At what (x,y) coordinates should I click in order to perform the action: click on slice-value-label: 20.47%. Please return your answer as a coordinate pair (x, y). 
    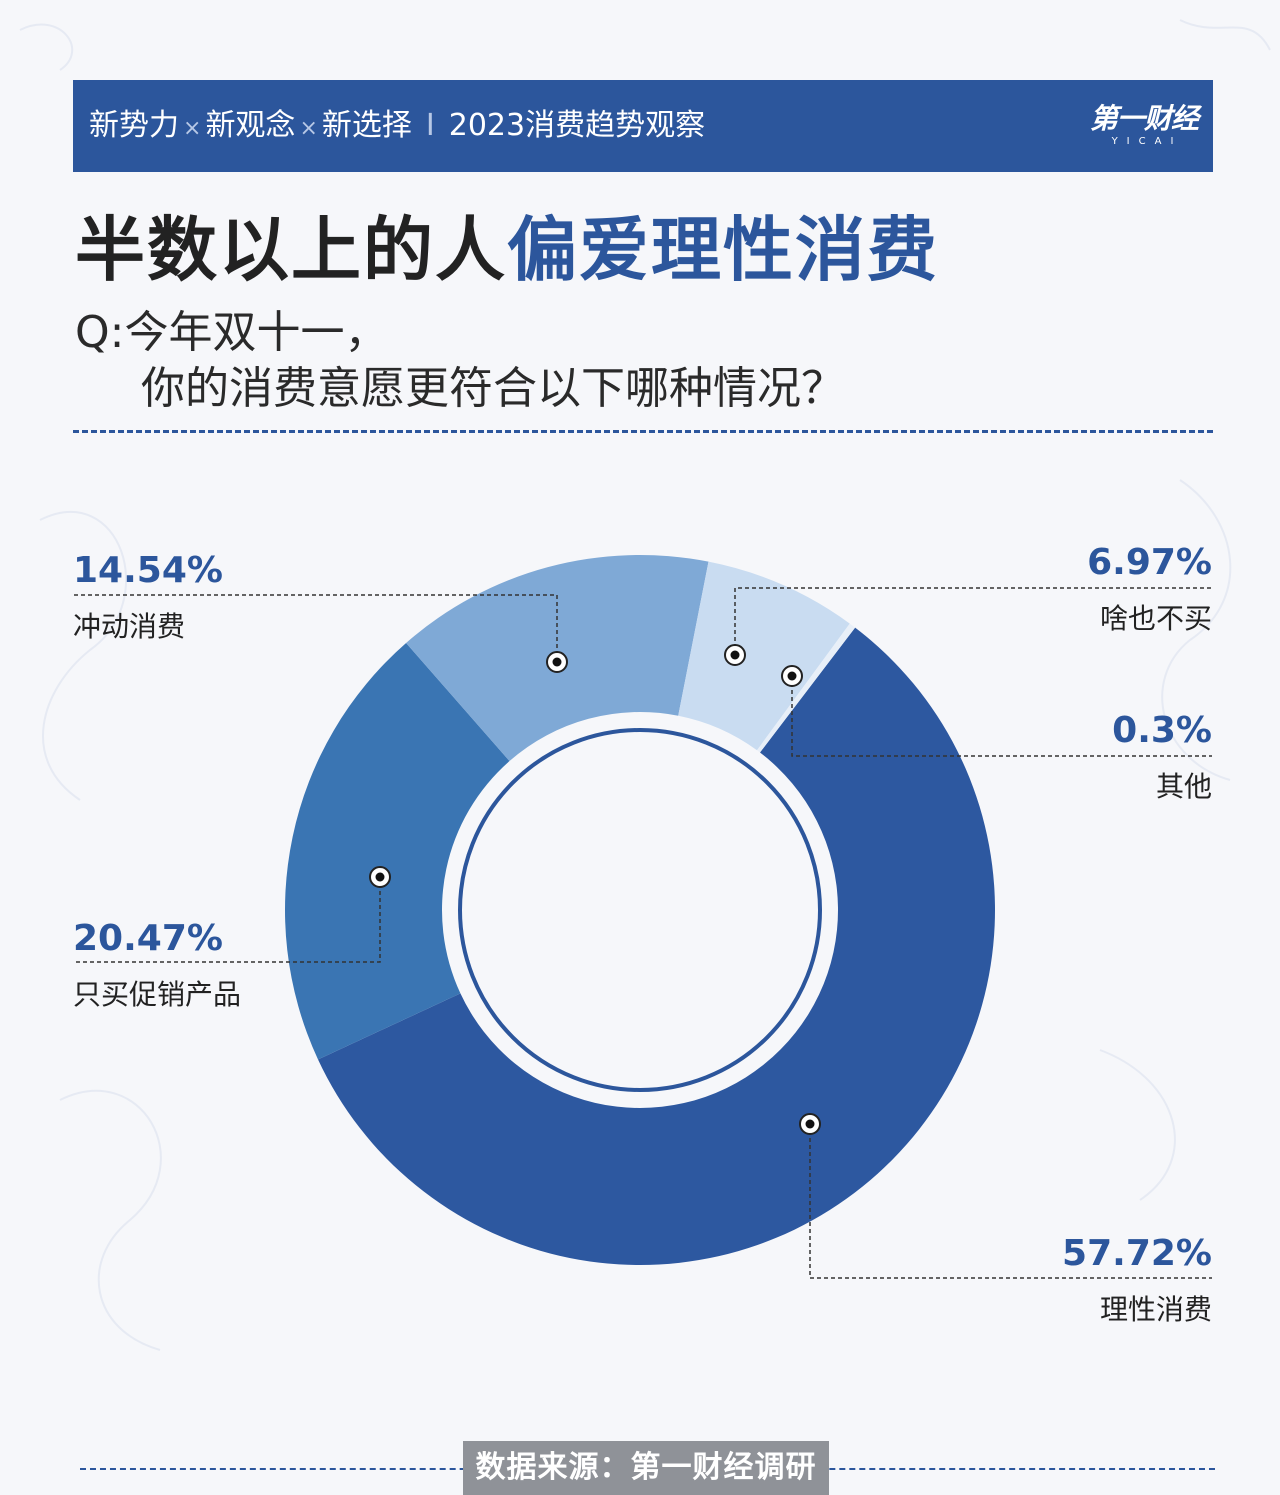
    Looking at the image, I should click on (148, 938).